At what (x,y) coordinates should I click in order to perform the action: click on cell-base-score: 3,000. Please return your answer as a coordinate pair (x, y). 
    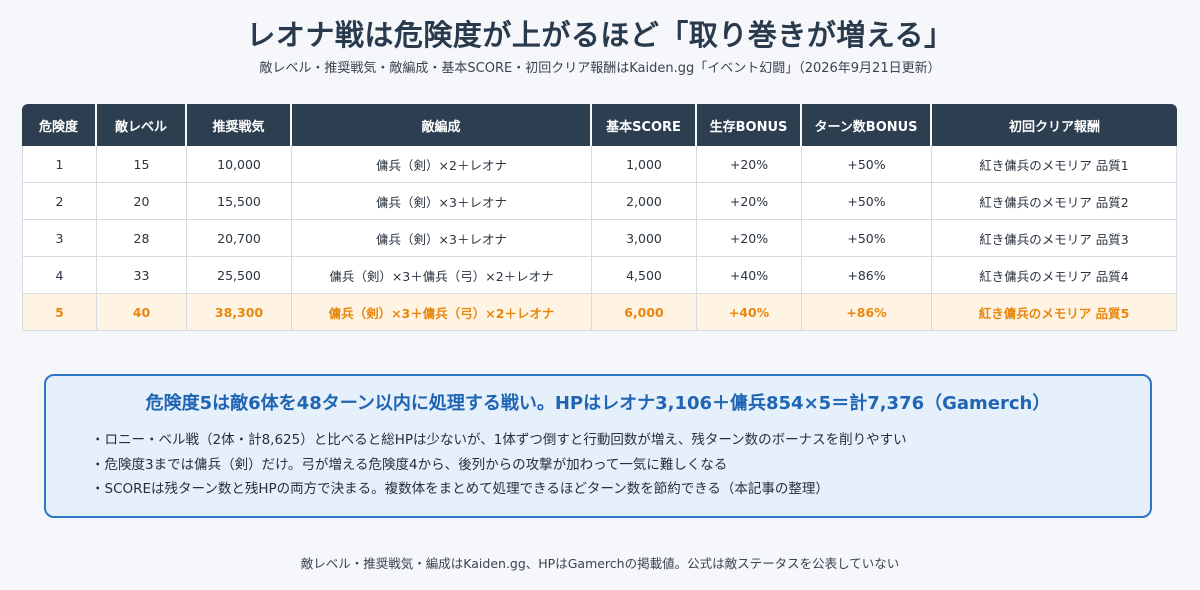
    Looking at the image, I should click on (644, 238).